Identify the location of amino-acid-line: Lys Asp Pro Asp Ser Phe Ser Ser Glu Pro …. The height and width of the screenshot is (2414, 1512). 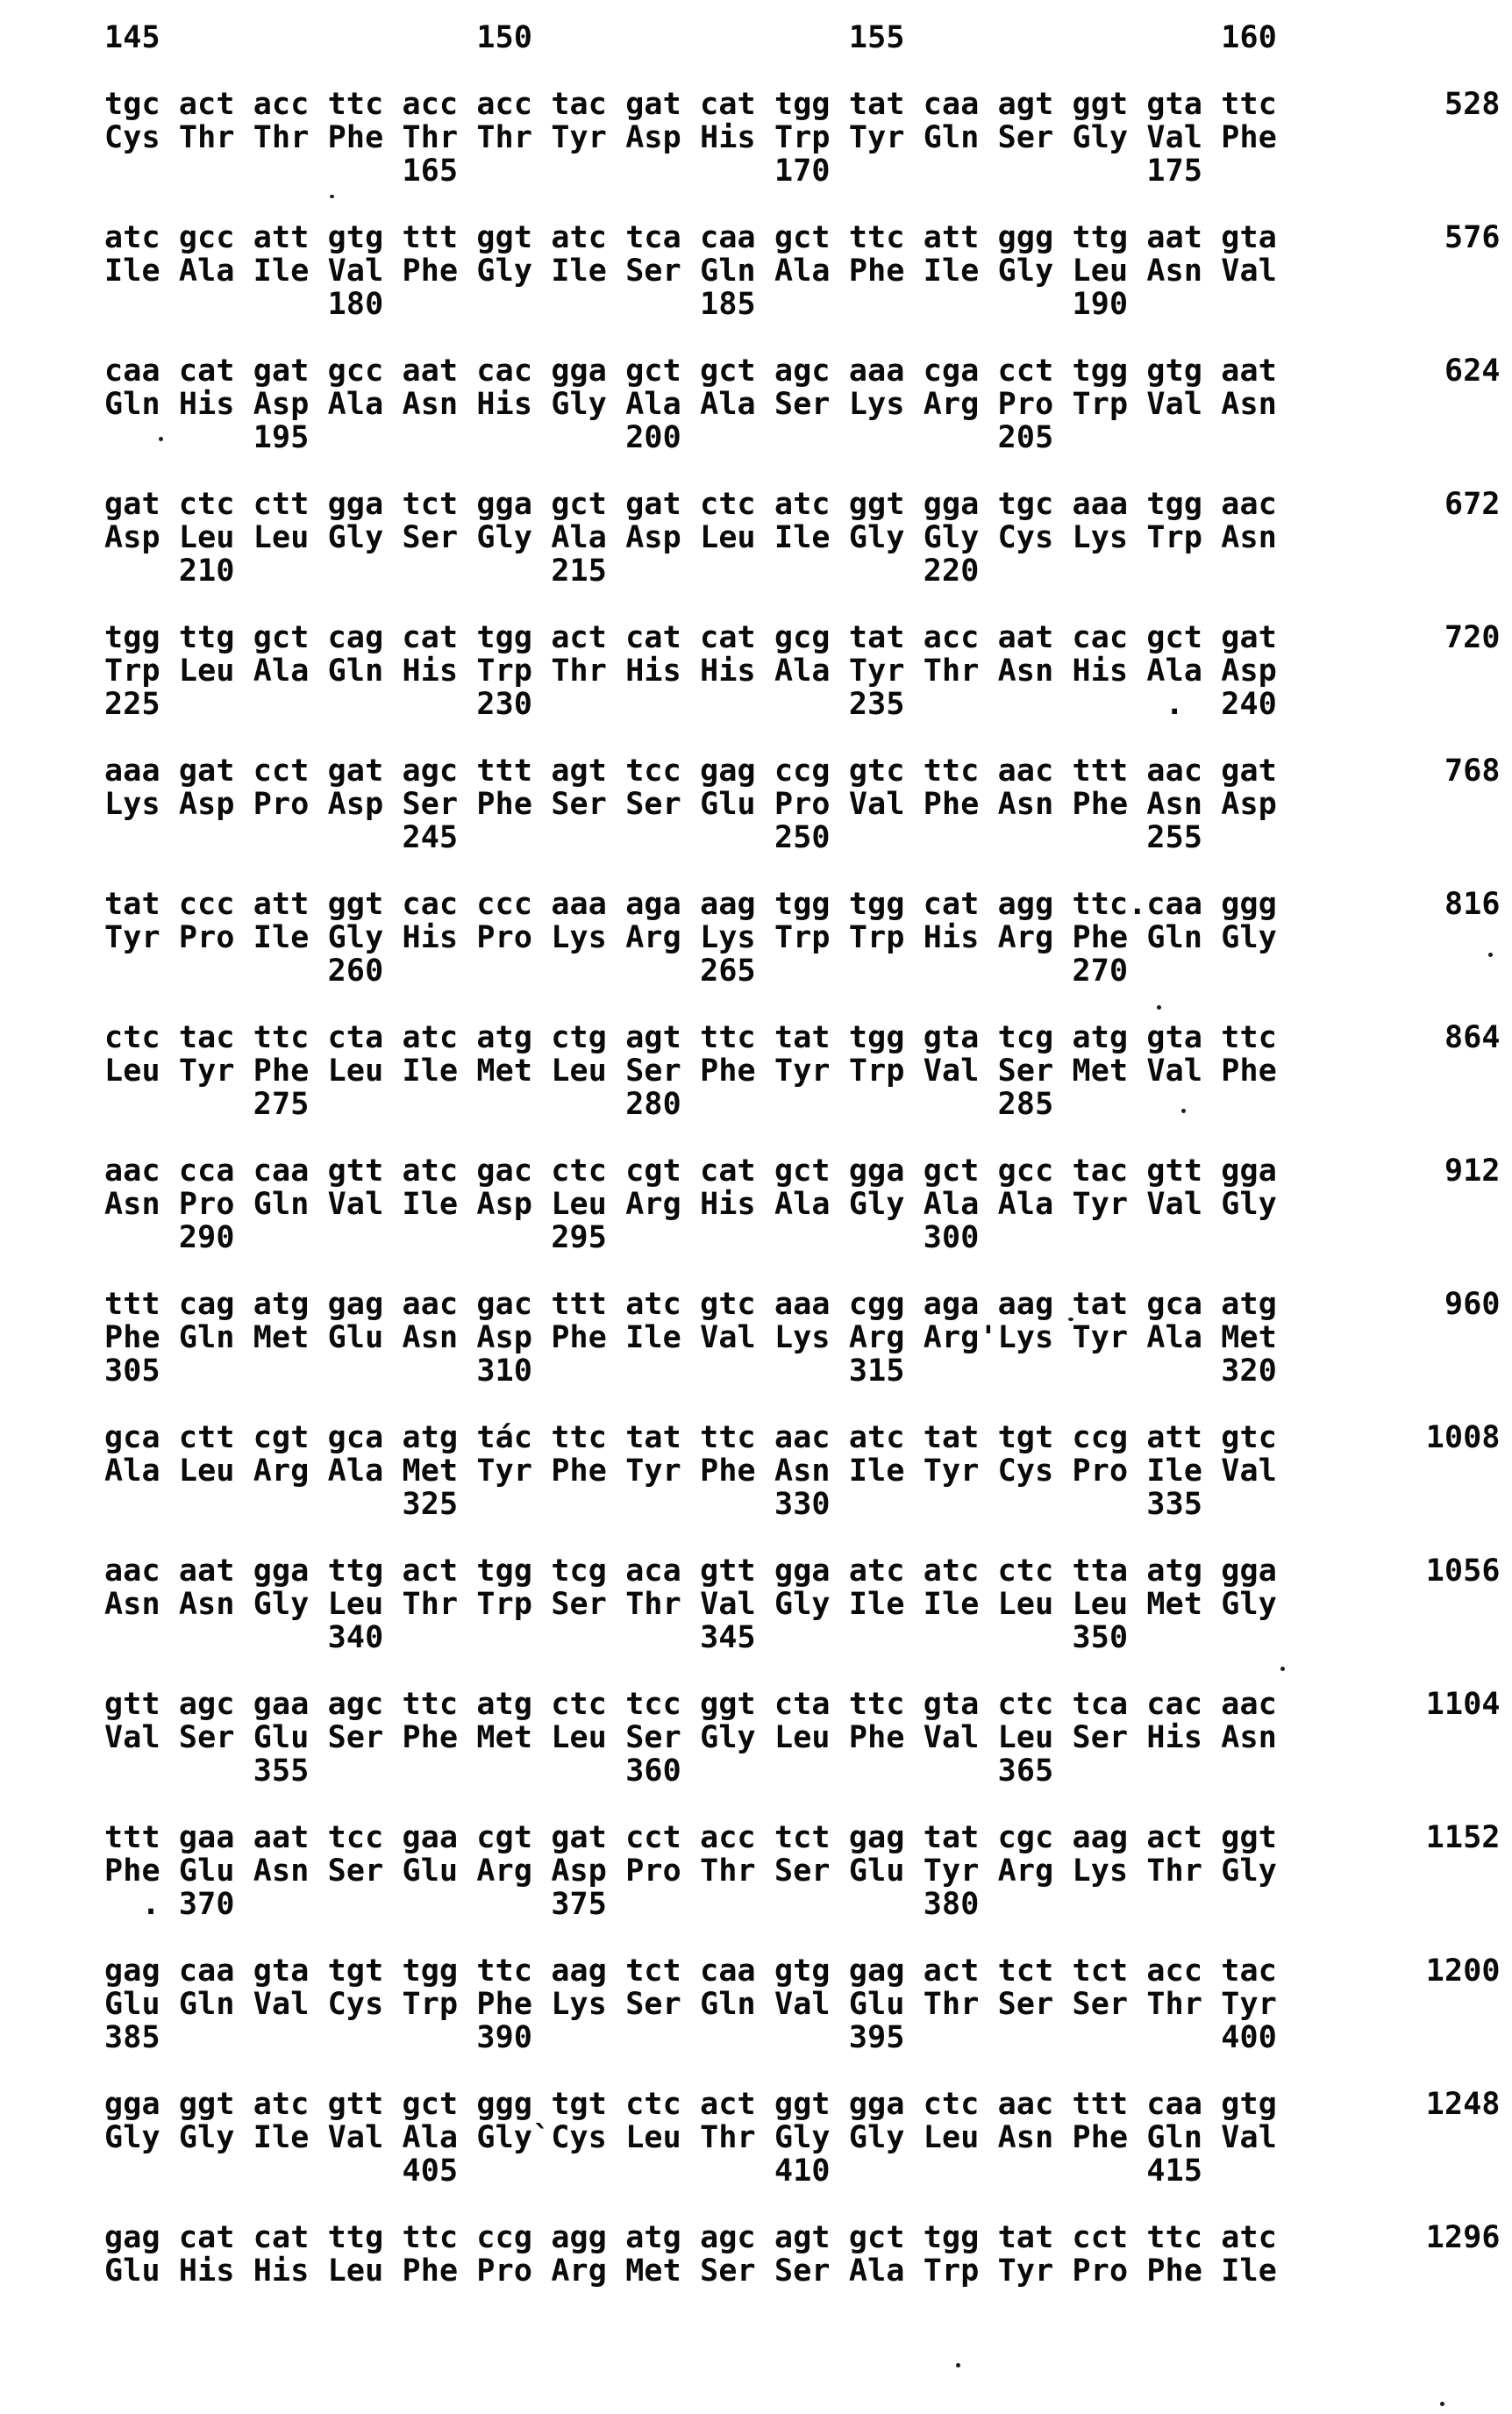
(690, 804).